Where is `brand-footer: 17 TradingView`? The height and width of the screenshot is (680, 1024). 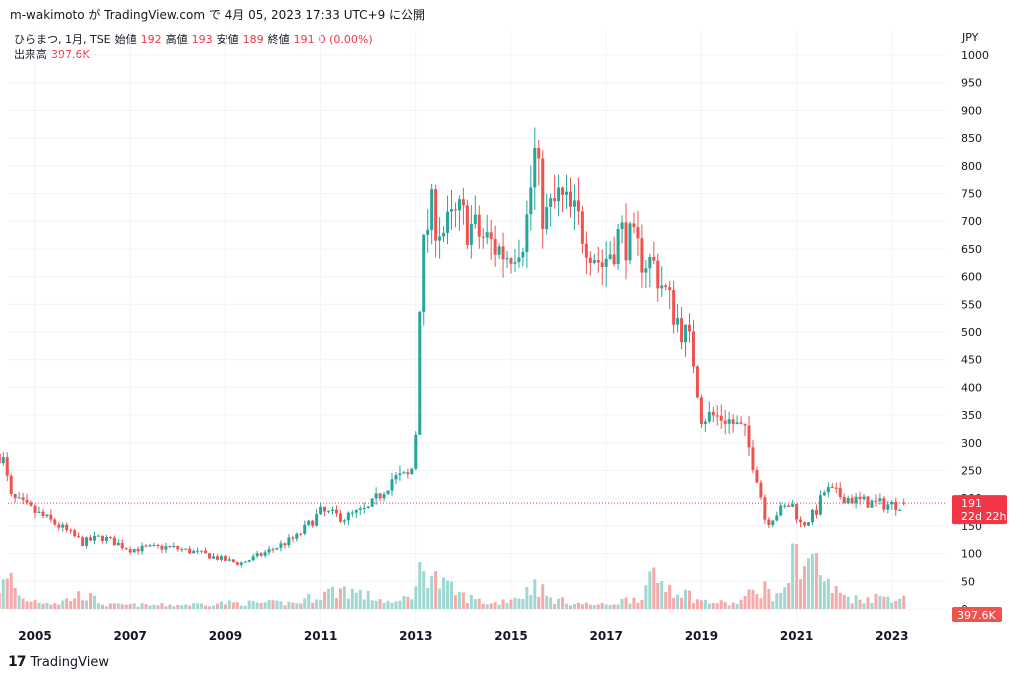
brand-footer: 17 TradingView is located at coordinates (58, 662).